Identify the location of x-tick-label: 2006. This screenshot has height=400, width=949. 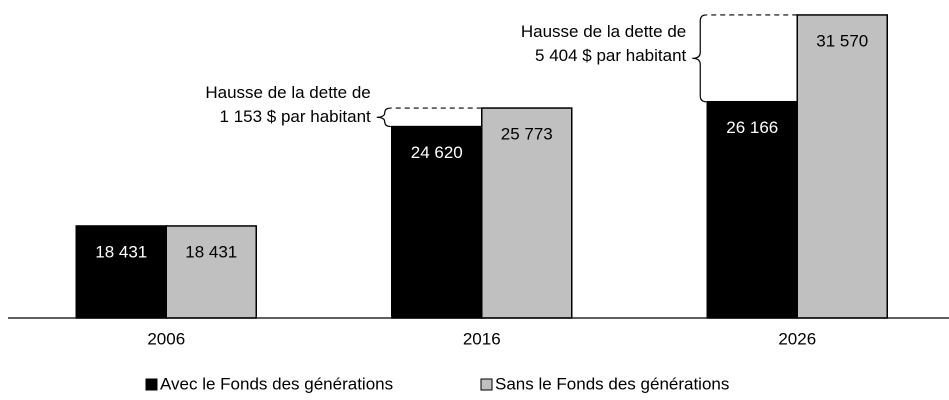
(166, 338).